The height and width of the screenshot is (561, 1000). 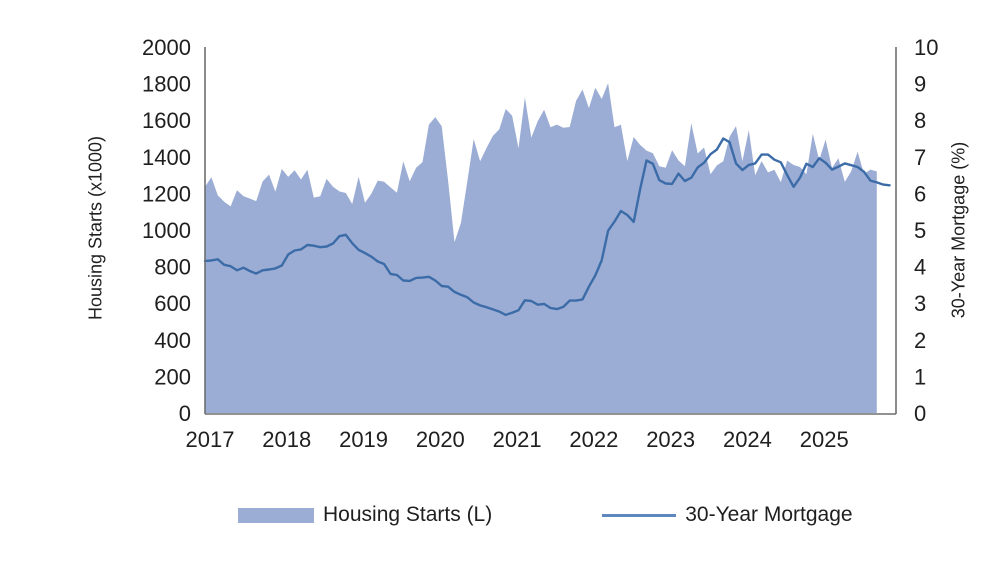 I want to click on legend-item-mortgage: 30-Year Mortgage, so click(x=727, y=515).